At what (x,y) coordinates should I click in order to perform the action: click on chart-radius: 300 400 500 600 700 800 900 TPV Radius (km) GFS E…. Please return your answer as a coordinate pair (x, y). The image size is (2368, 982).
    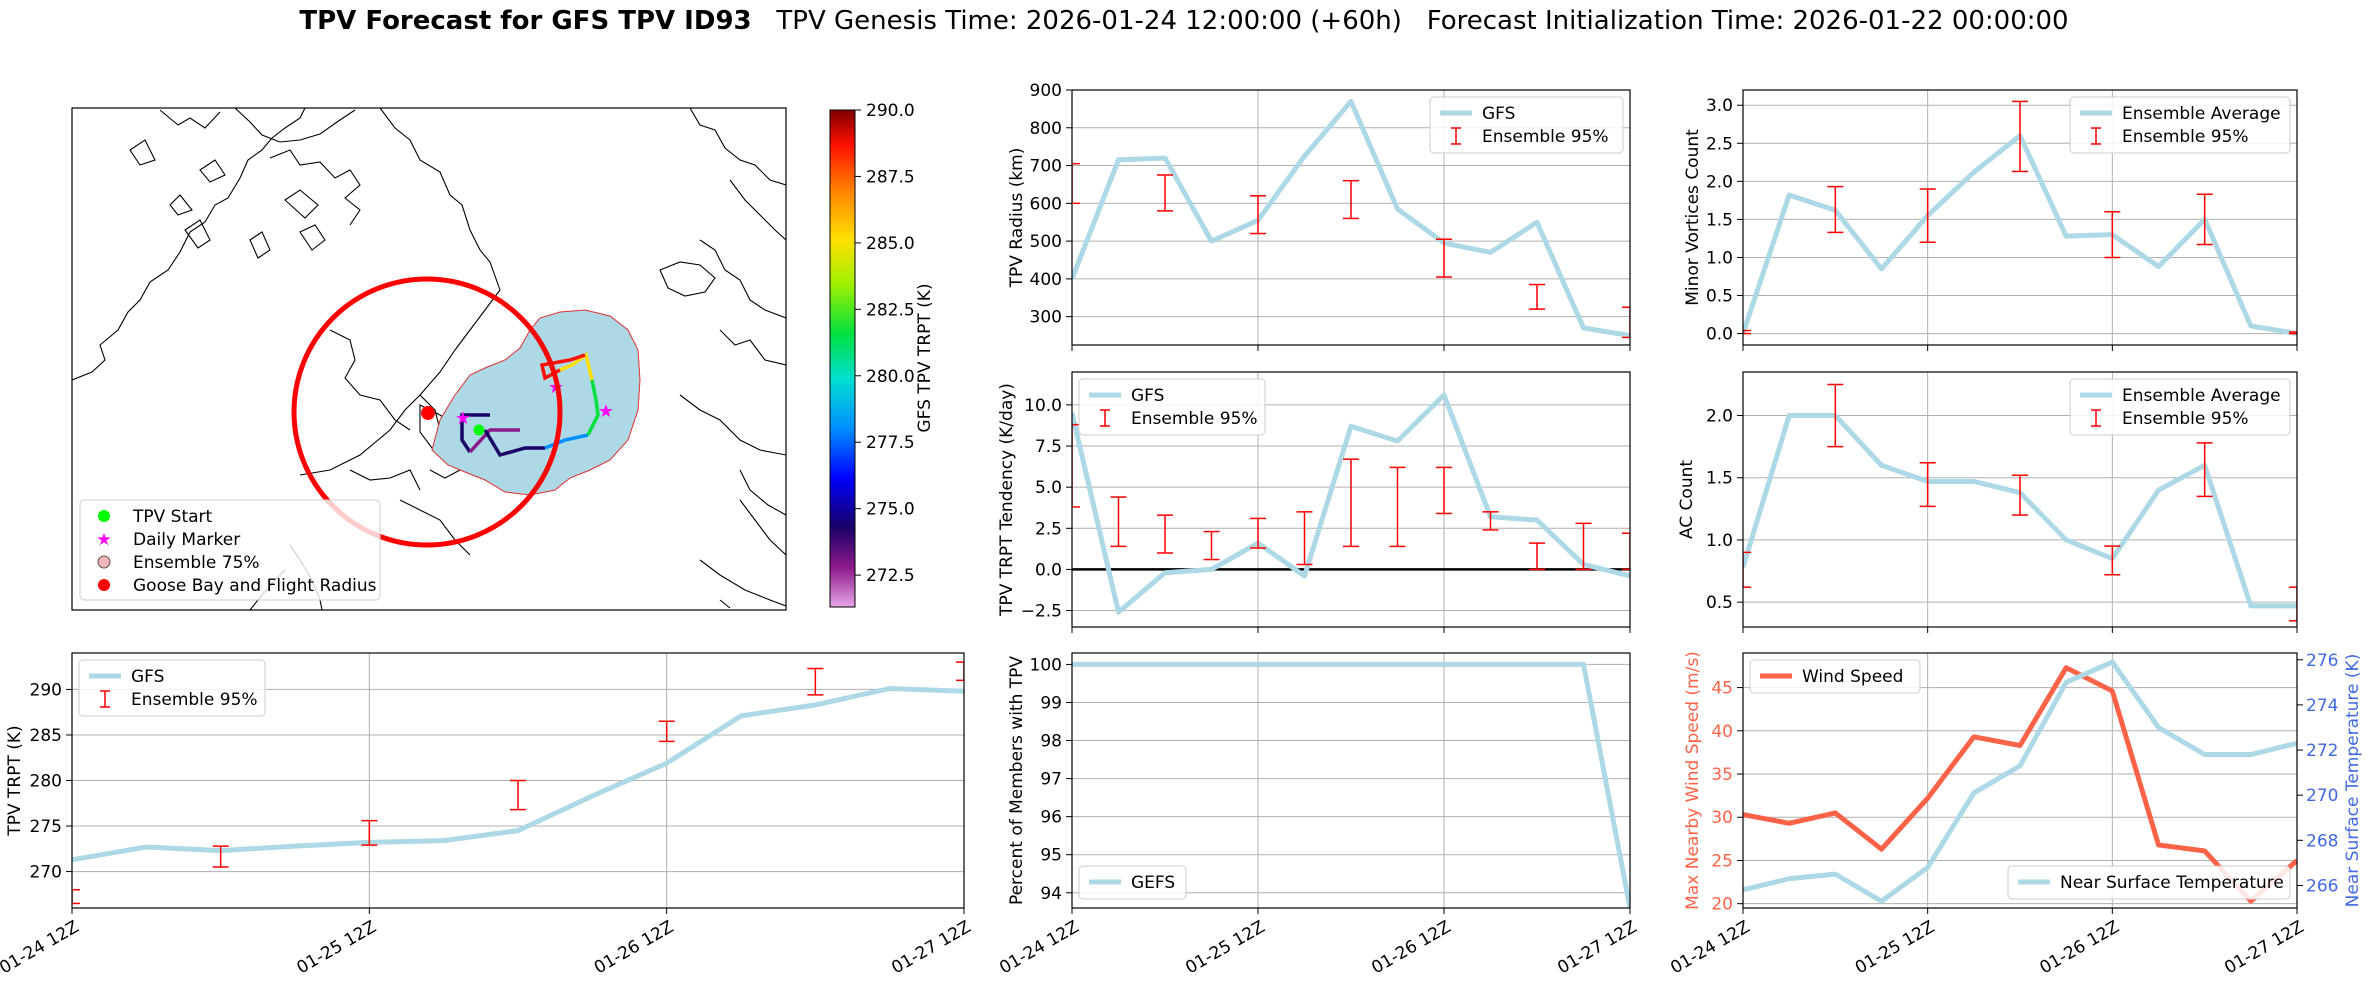
    Looking at the image, I should click on (1319, 216).